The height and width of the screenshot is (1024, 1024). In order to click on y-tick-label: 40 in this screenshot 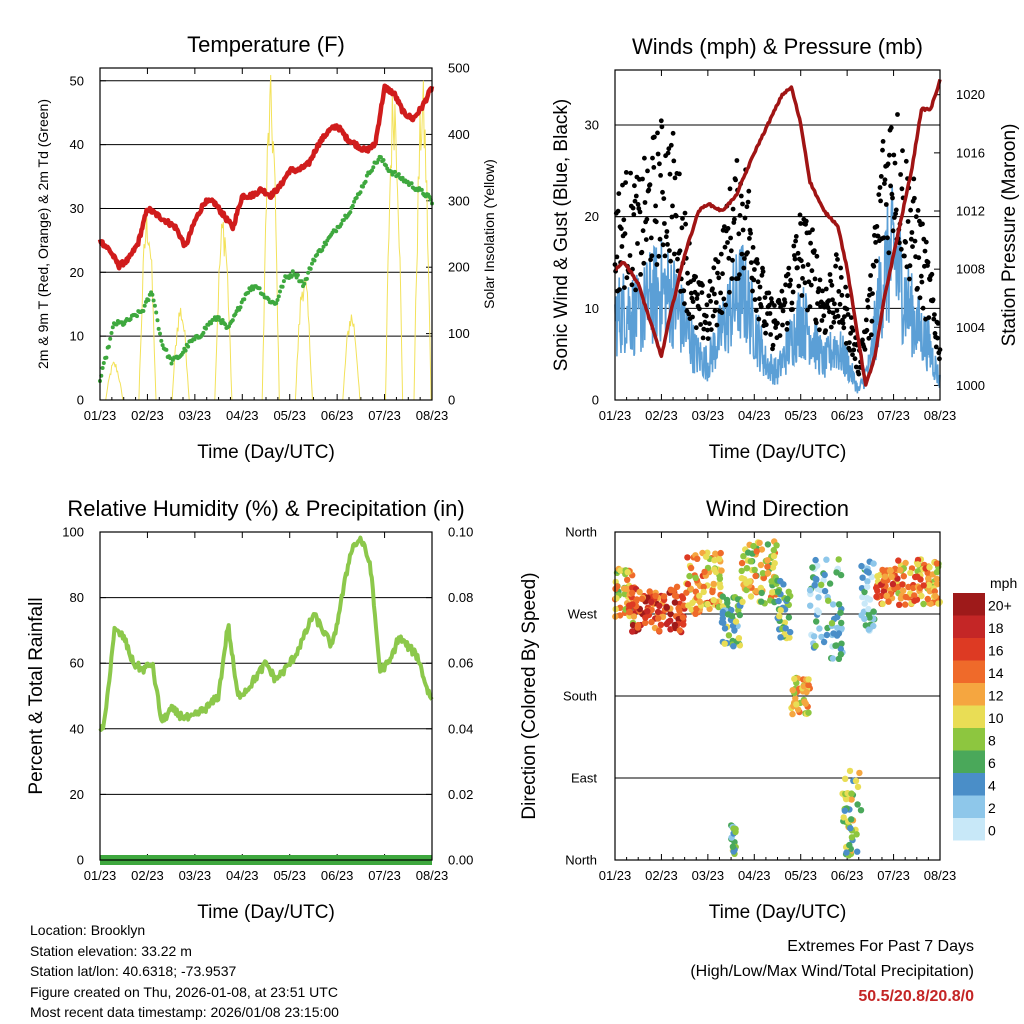, I will do `click(77, 728)`.